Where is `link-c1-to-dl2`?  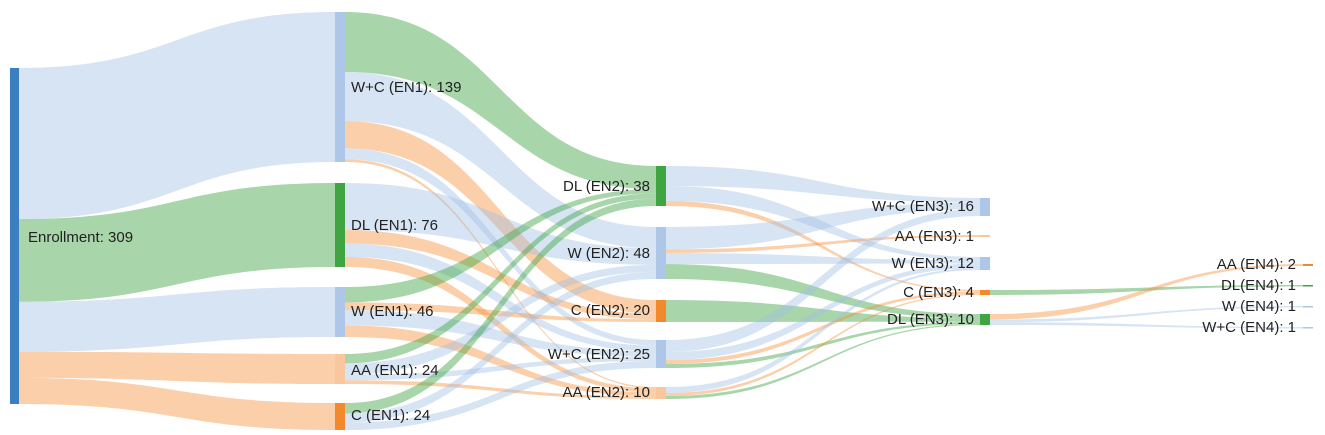 link-c1-to-dl2 is located at coordinates (500, 306).